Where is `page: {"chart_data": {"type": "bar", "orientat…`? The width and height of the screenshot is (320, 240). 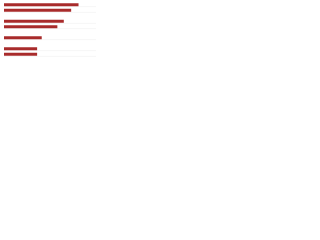
page: {"chart_data": {"type": "bar", "orientat… is located at coordinates (50, 35).